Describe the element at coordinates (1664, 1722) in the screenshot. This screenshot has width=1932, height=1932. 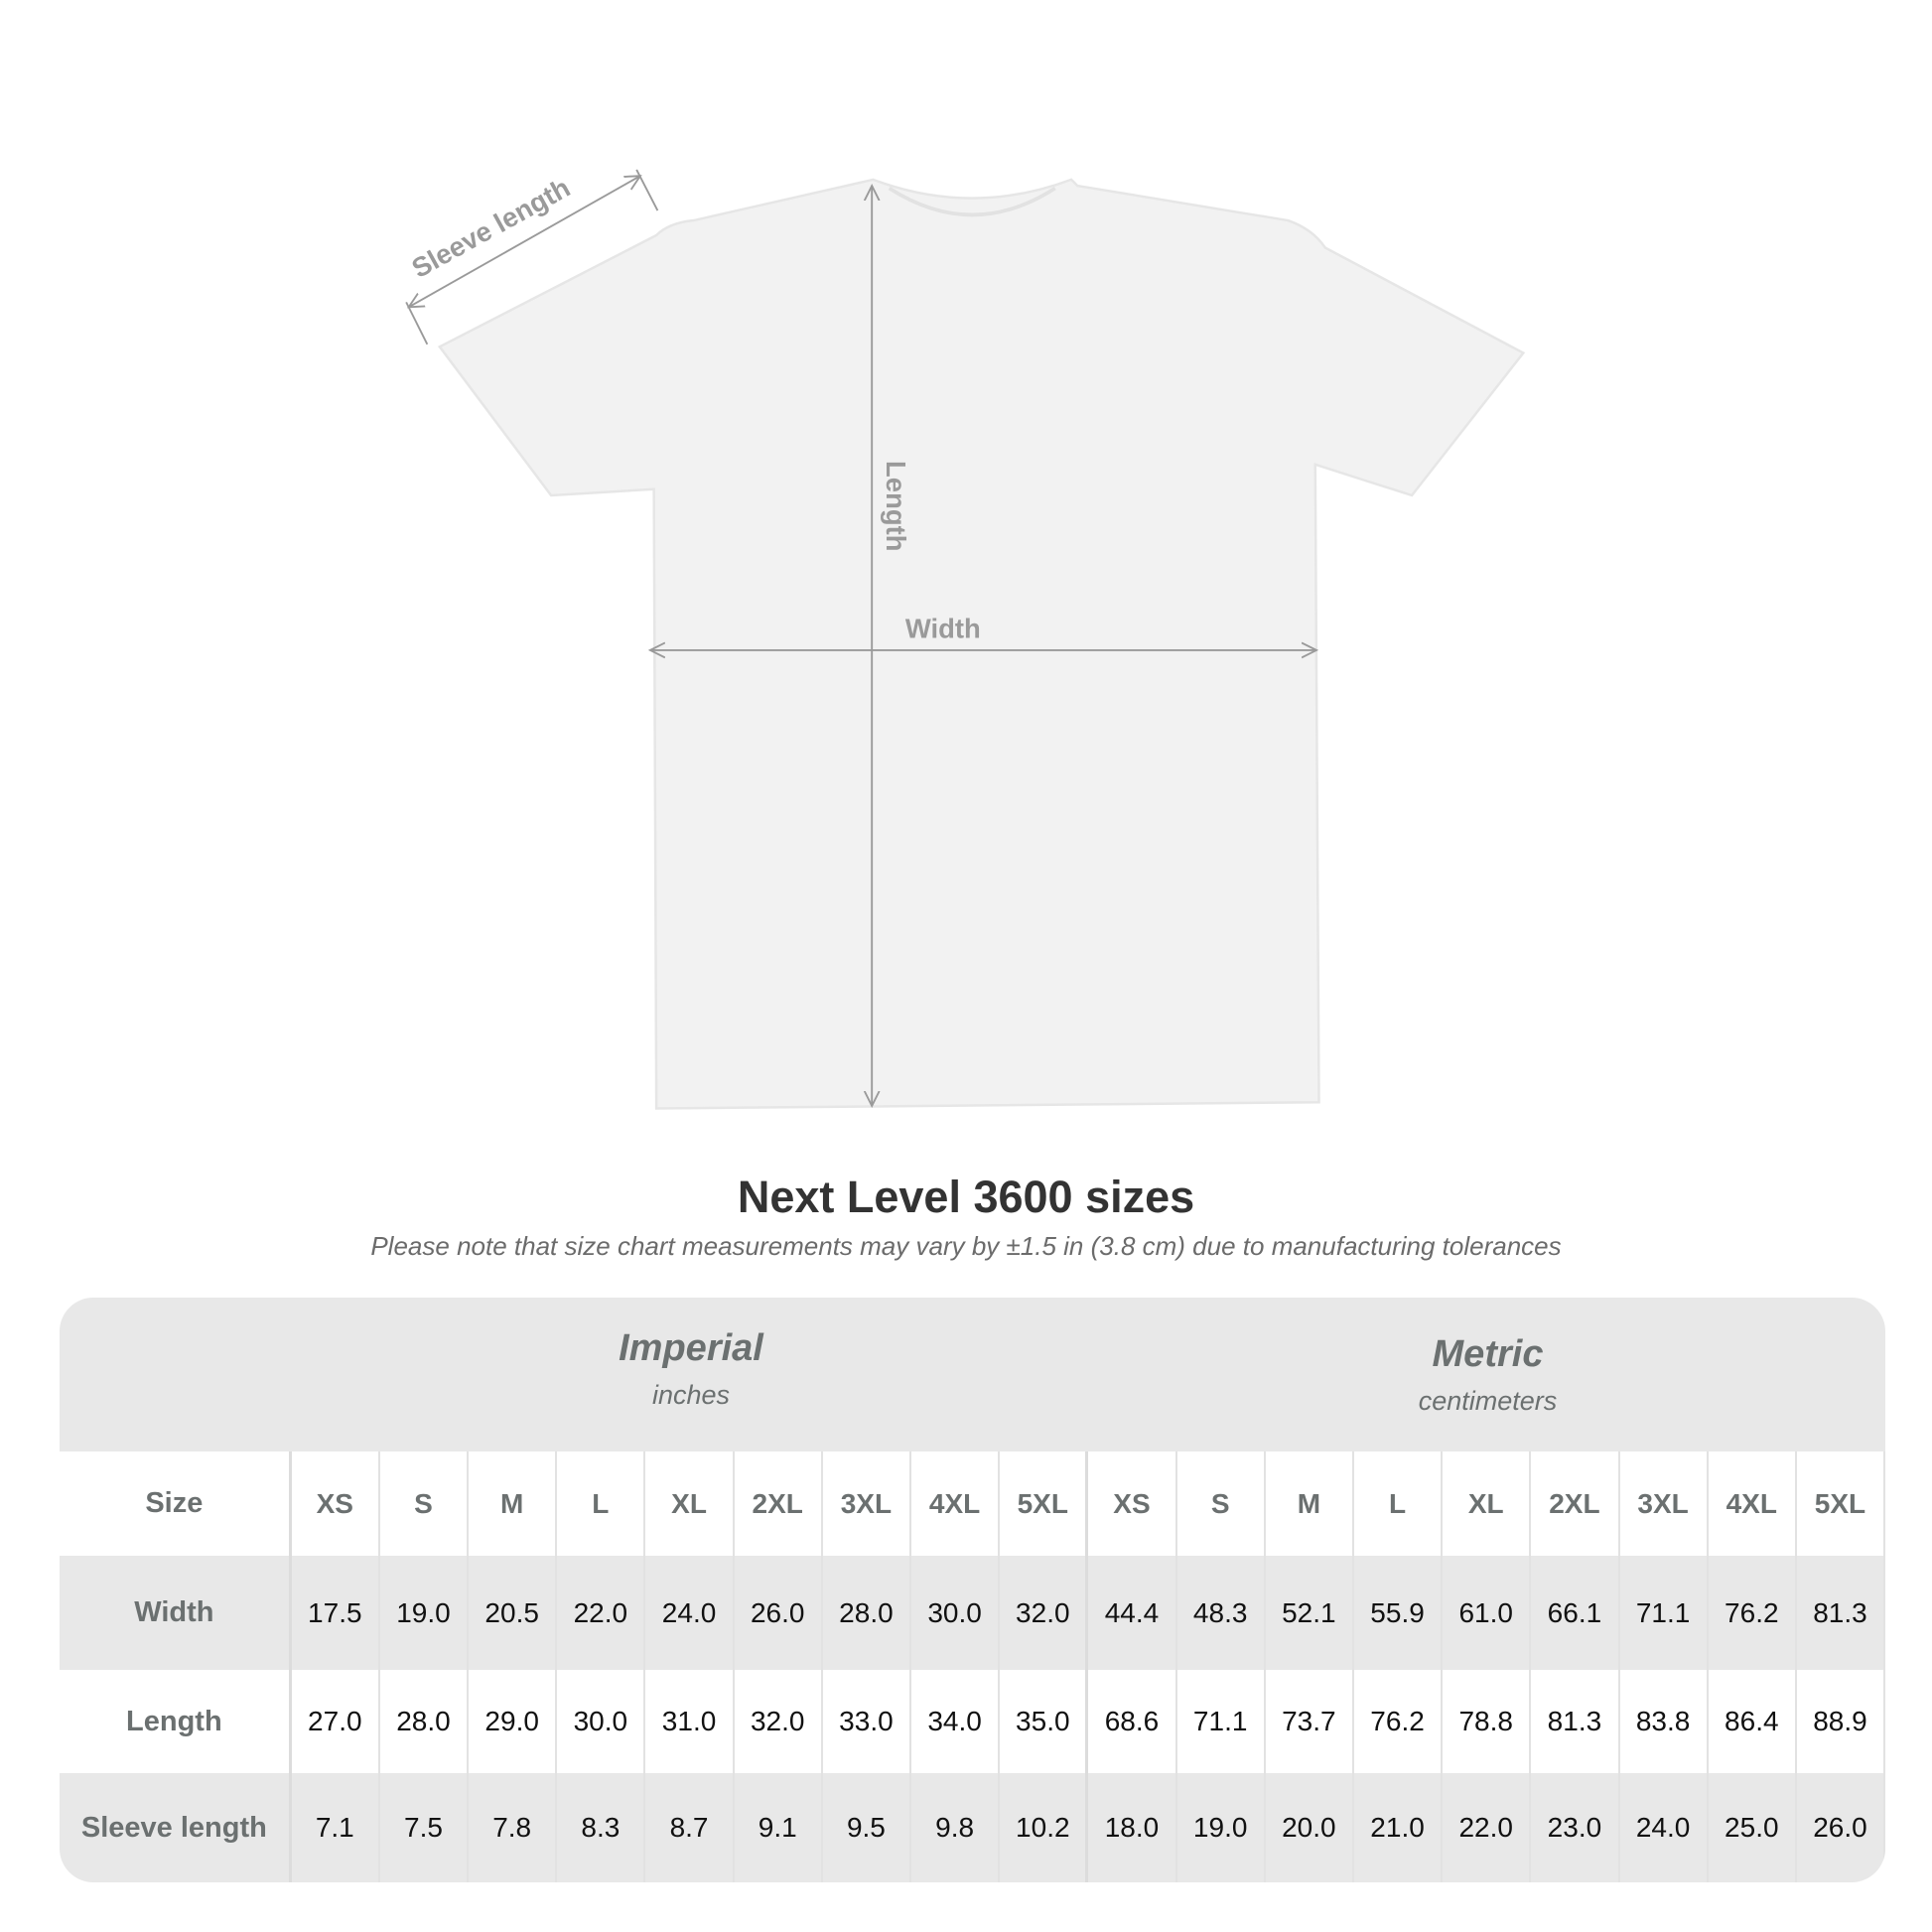
I see `metric-value: 83.8` at that location.